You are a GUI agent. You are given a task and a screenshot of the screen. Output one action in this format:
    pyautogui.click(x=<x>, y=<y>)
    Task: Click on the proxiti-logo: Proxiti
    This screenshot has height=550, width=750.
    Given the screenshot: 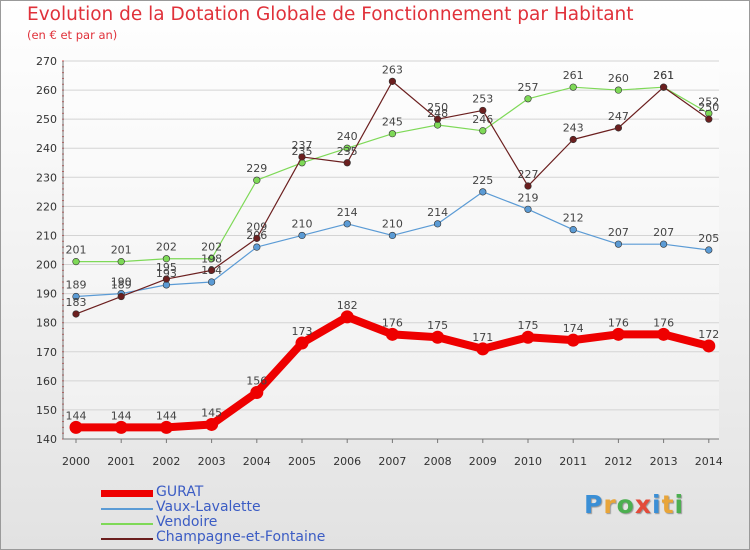 What is the action you would take?
    pyautogui.click(x=634, y=504)
    